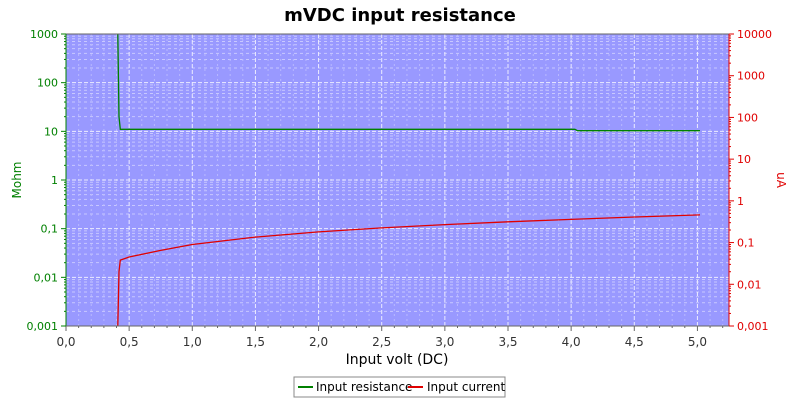 Image resolution: width=800 pixels, height=400 pixels. What do you see at coordinates (781, 180) in the screenshot?
I see `y-axis-label-right: uA` at bounding box center [781, 180].